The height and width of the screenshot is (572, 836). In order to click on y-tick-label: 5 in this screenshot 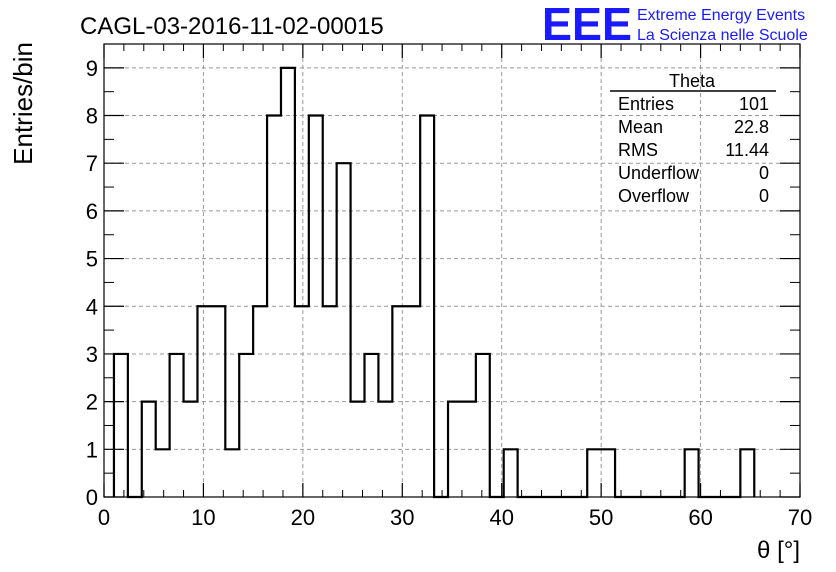, I will do `click(92, 259)`.